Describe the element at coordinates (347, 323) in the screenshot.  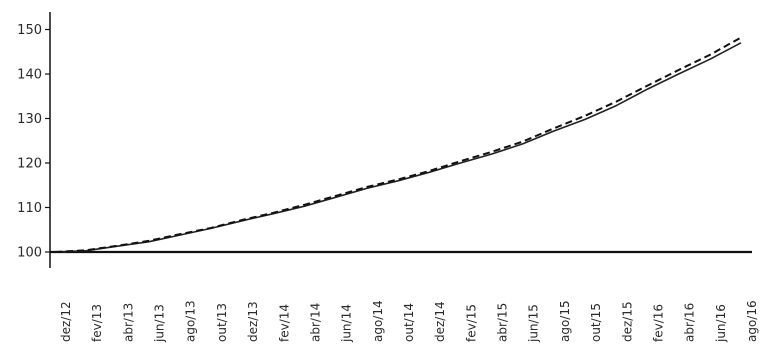
I see `x-tick-label: jun/14` at that location.